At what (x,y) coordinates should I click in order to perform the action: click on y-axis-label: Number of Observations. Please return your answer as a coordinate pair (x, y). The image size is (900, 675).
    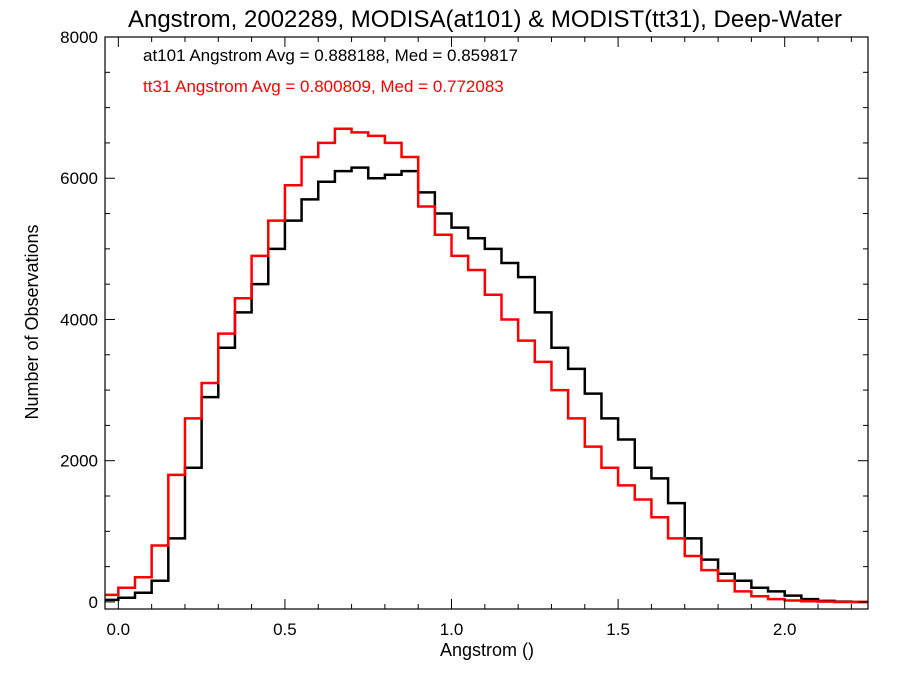
    Looking at the image, I should click on (32, 321).